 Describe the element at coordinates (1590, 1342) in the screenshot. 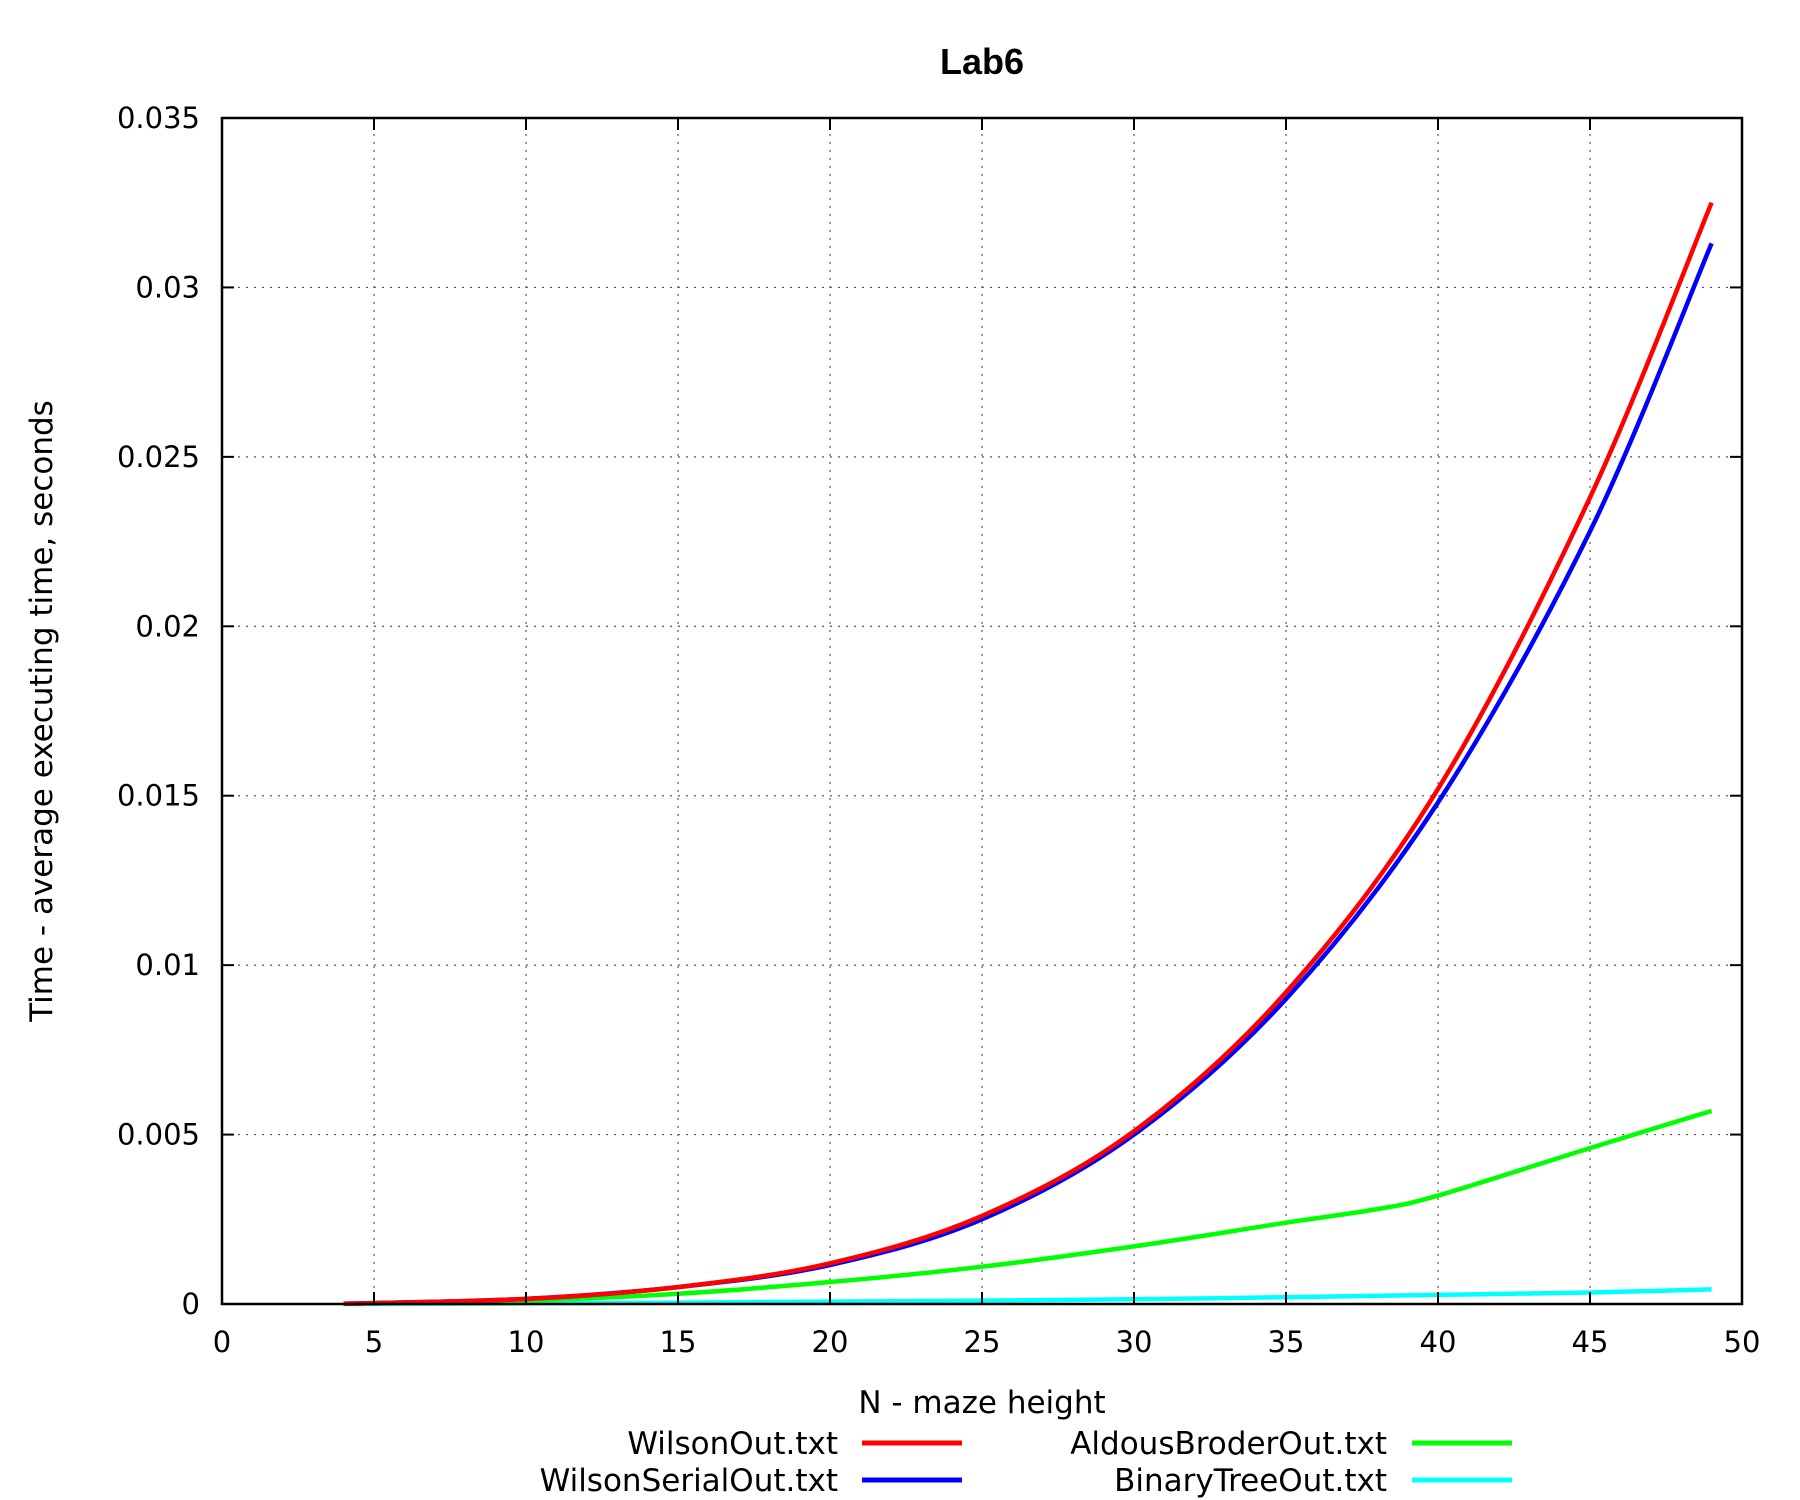

I see `x-tick-label: 45` at that location.